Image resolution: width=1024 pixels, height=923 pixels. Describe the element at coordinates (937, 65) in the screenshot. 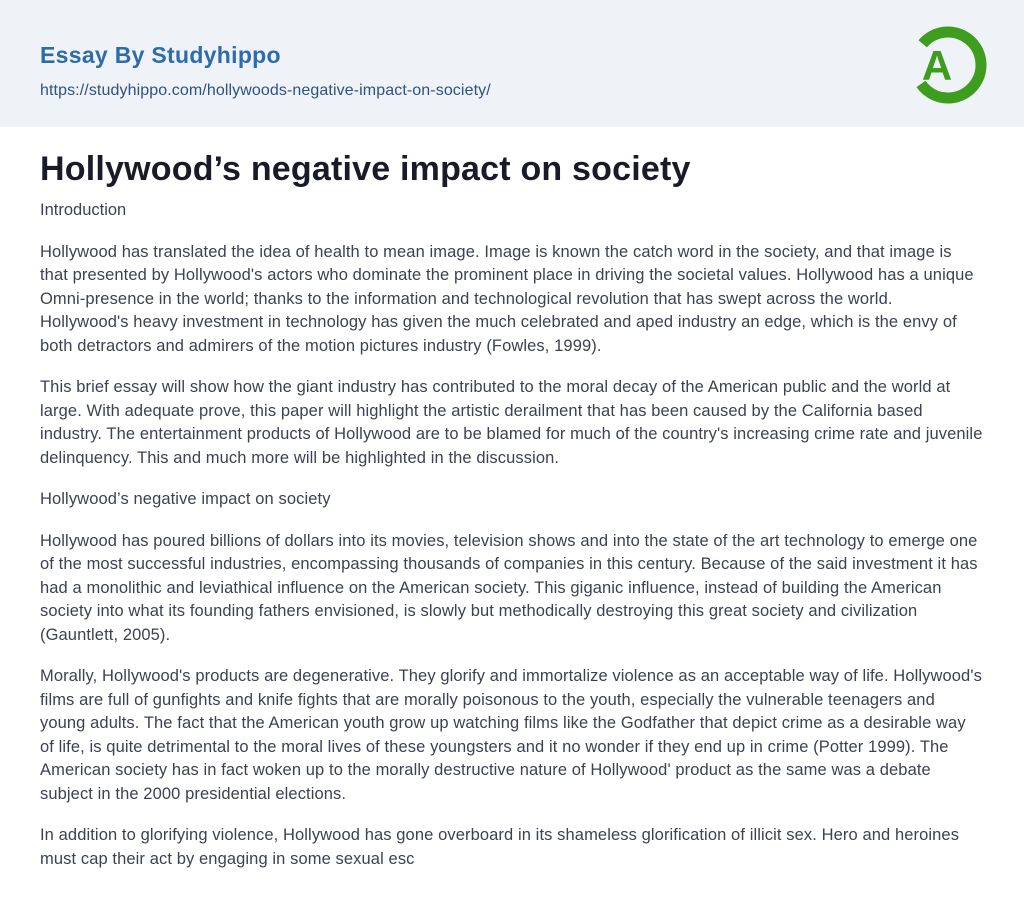

I see `logo-letter: A` at that location.